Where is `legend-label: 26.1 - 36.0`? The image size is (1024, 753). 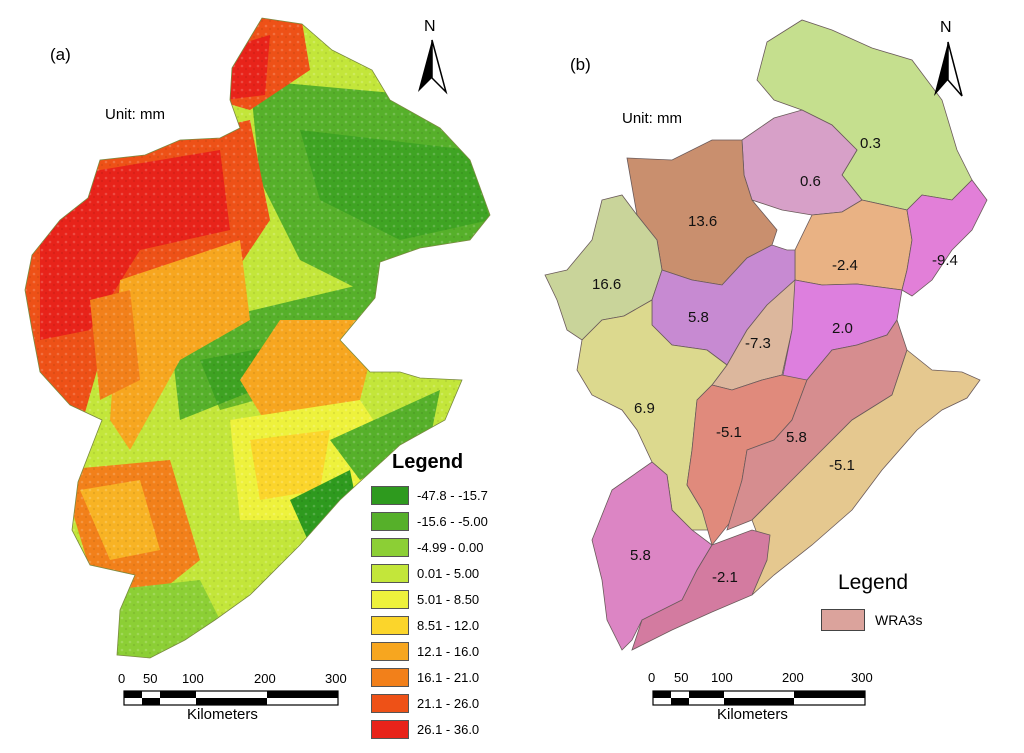 legend-label: 26.1 - 36.0 is located at coordinates (448, 729).